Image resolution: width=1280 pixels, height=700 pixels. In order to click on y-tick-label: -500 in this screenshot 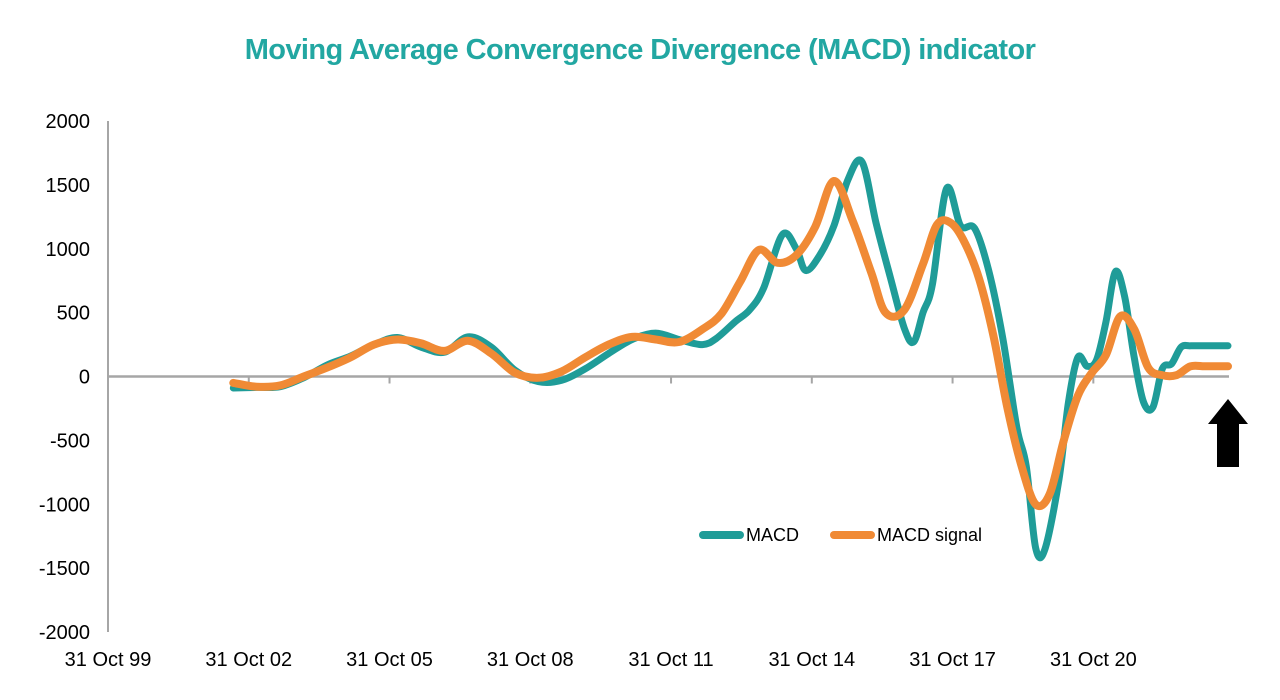, I will do `click(70, 441)`.